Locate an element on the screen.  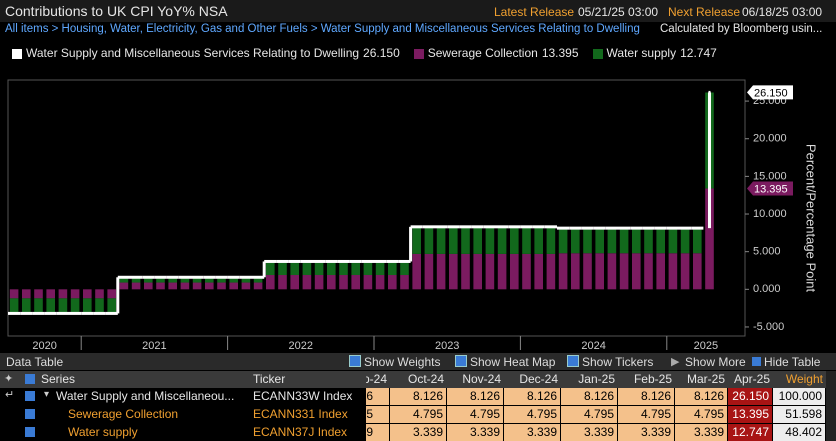
show-more: Show More is located at coordinates (715, 362).